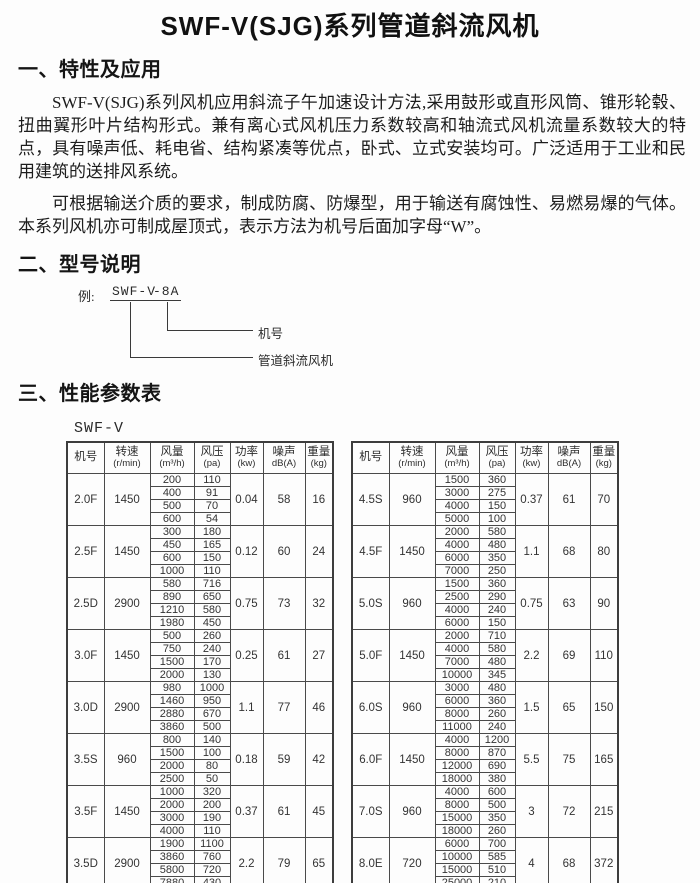 The image size is (700, 883). What do you see at coordinates (457, 879) in the screenshot?
I see `flow-cell: 25000` at bounding box center [457, 879].